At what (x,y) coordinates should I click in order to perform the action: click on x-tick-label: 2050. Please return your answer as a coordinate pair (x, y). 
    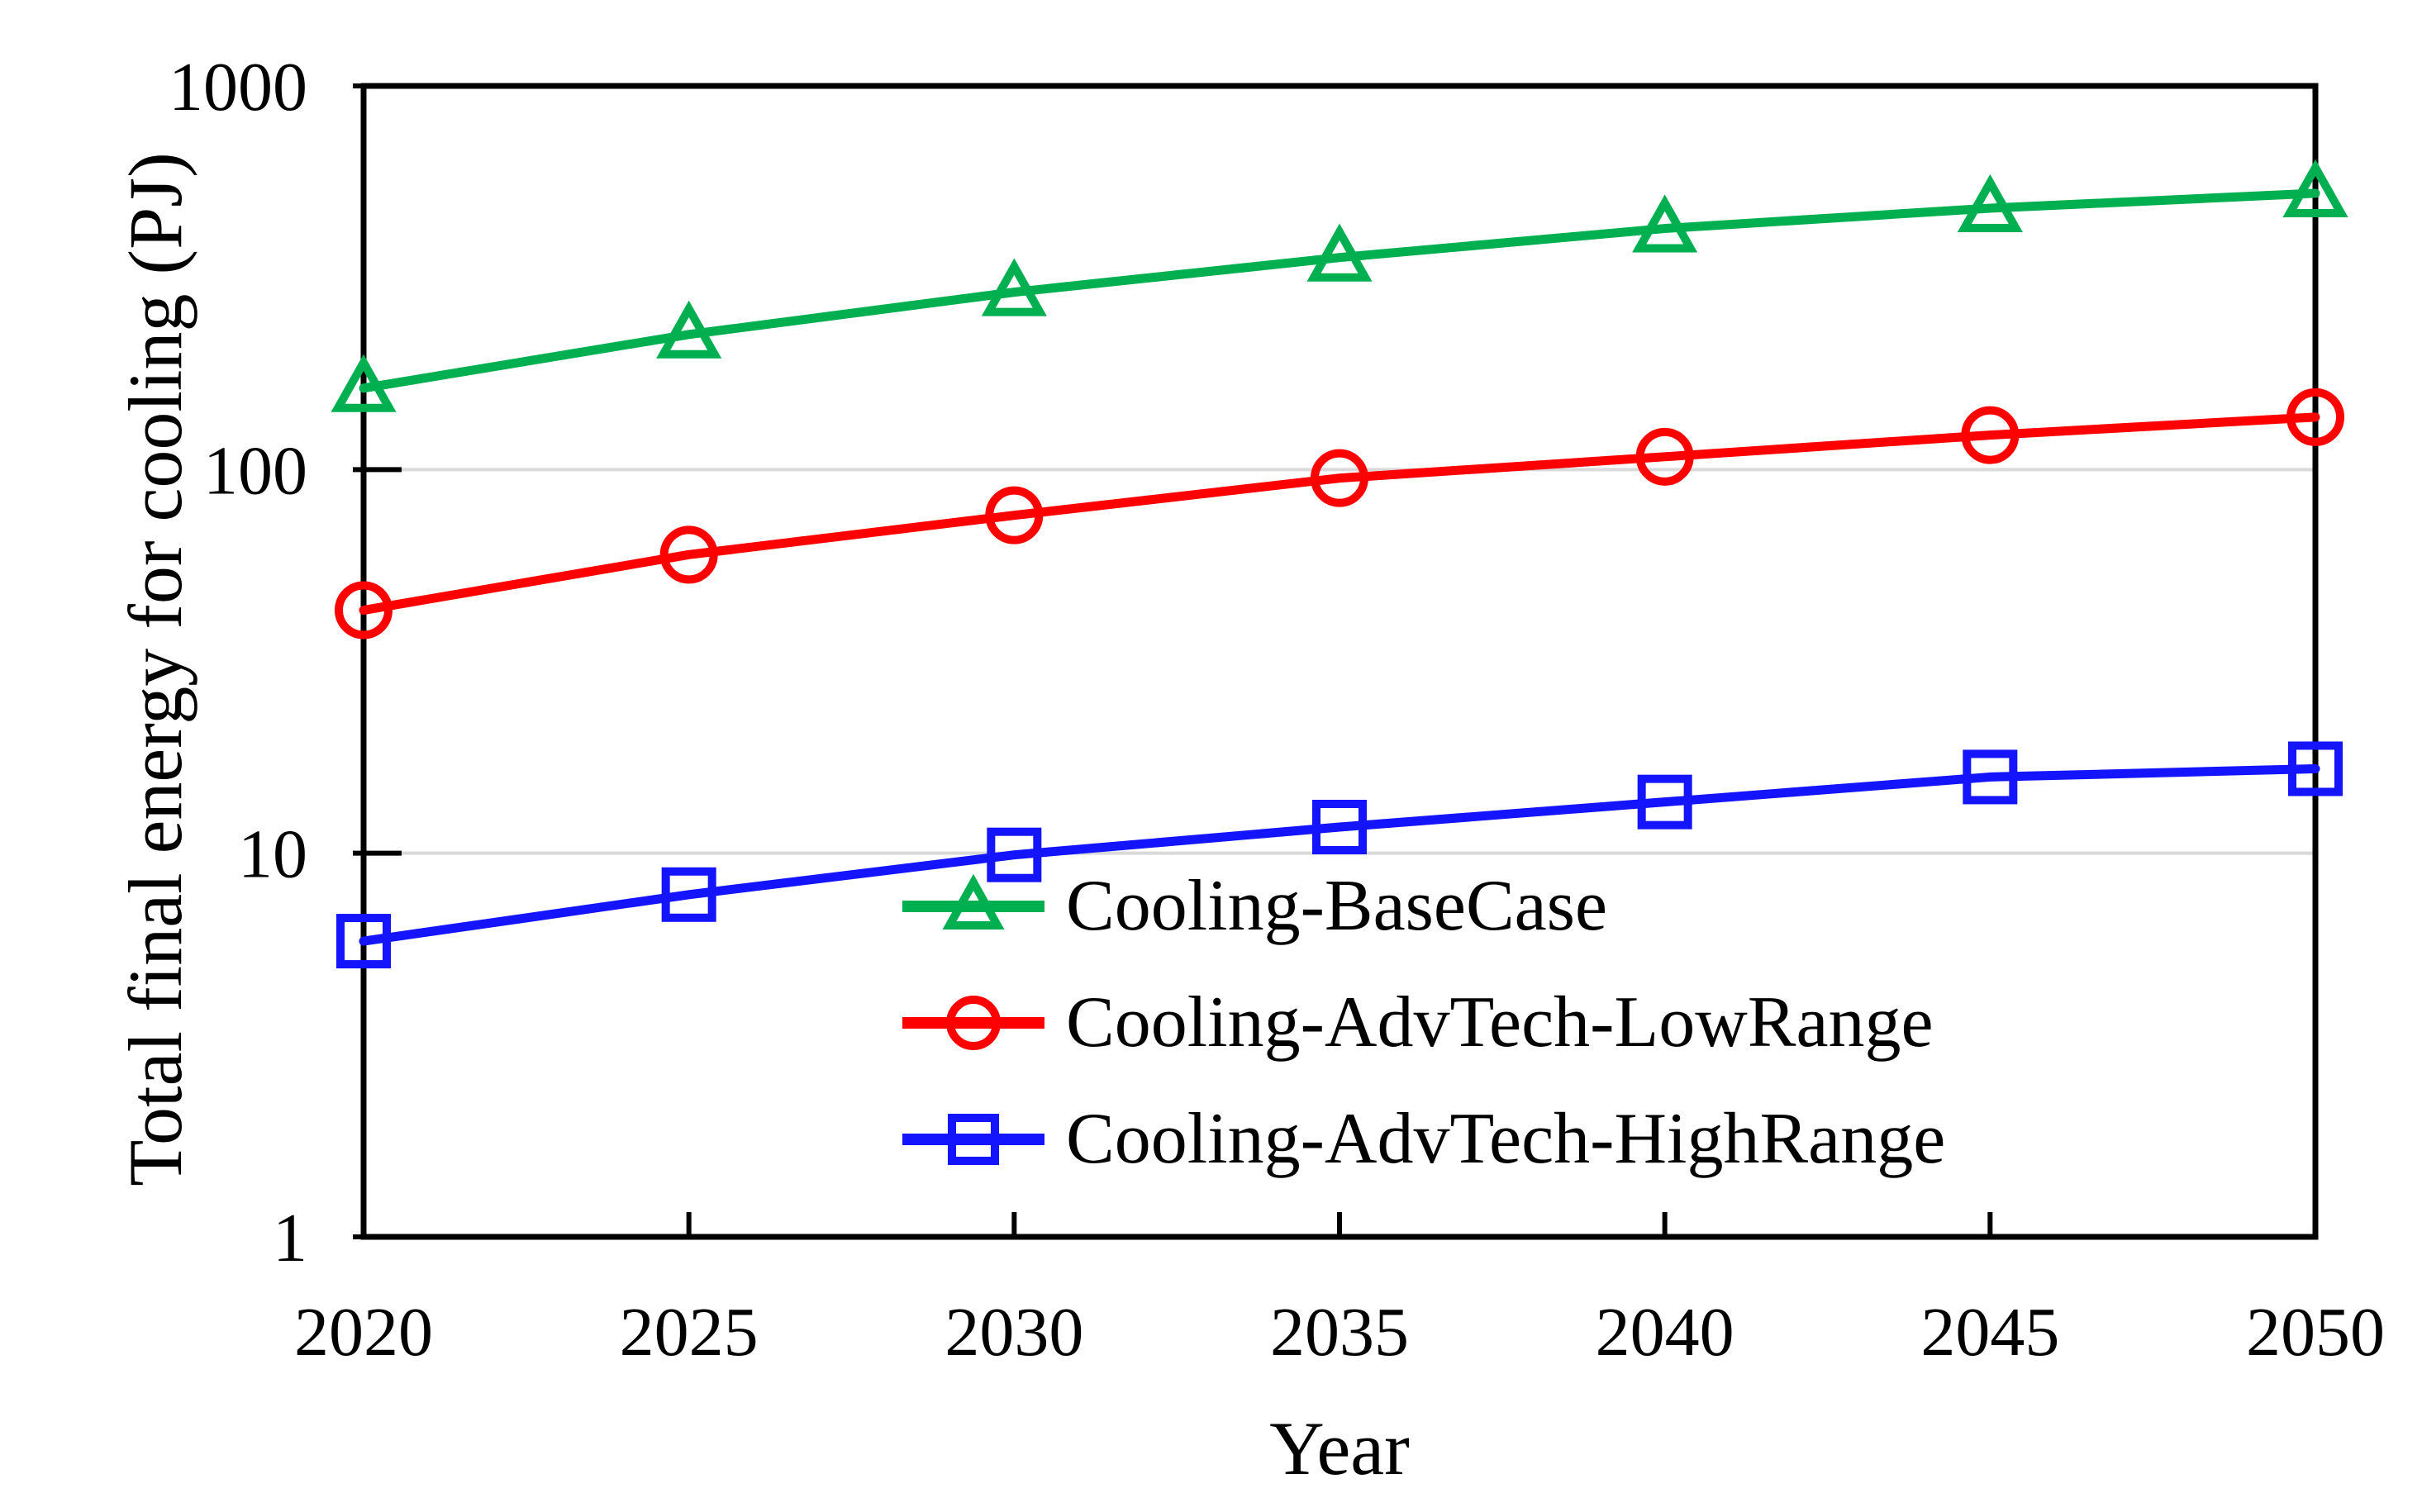
    Looking at the image, I should click on (2315, 1332).